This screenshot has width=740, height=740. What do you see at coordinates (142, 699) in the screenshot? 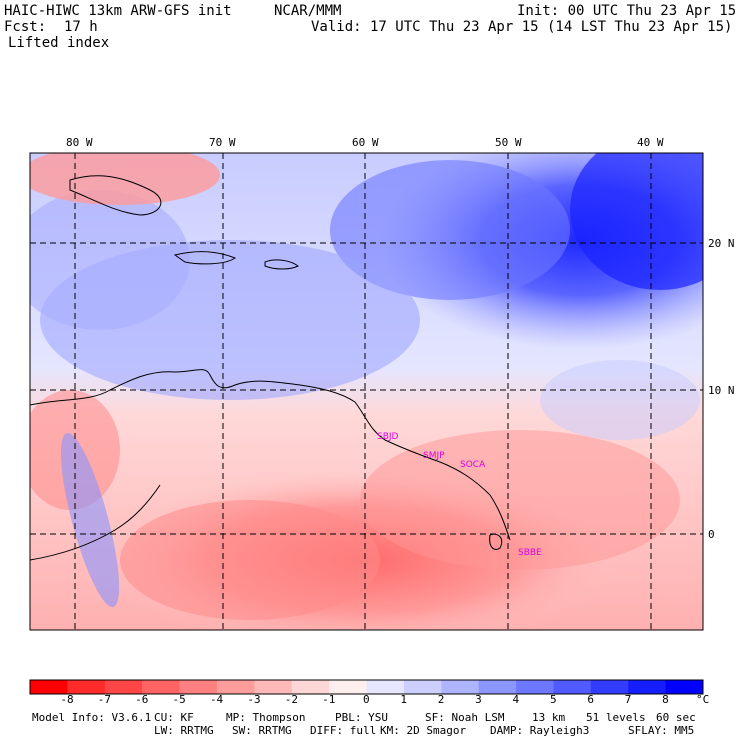
I see `colorbar-tick-label: -6` at bounding box center [142, 699].